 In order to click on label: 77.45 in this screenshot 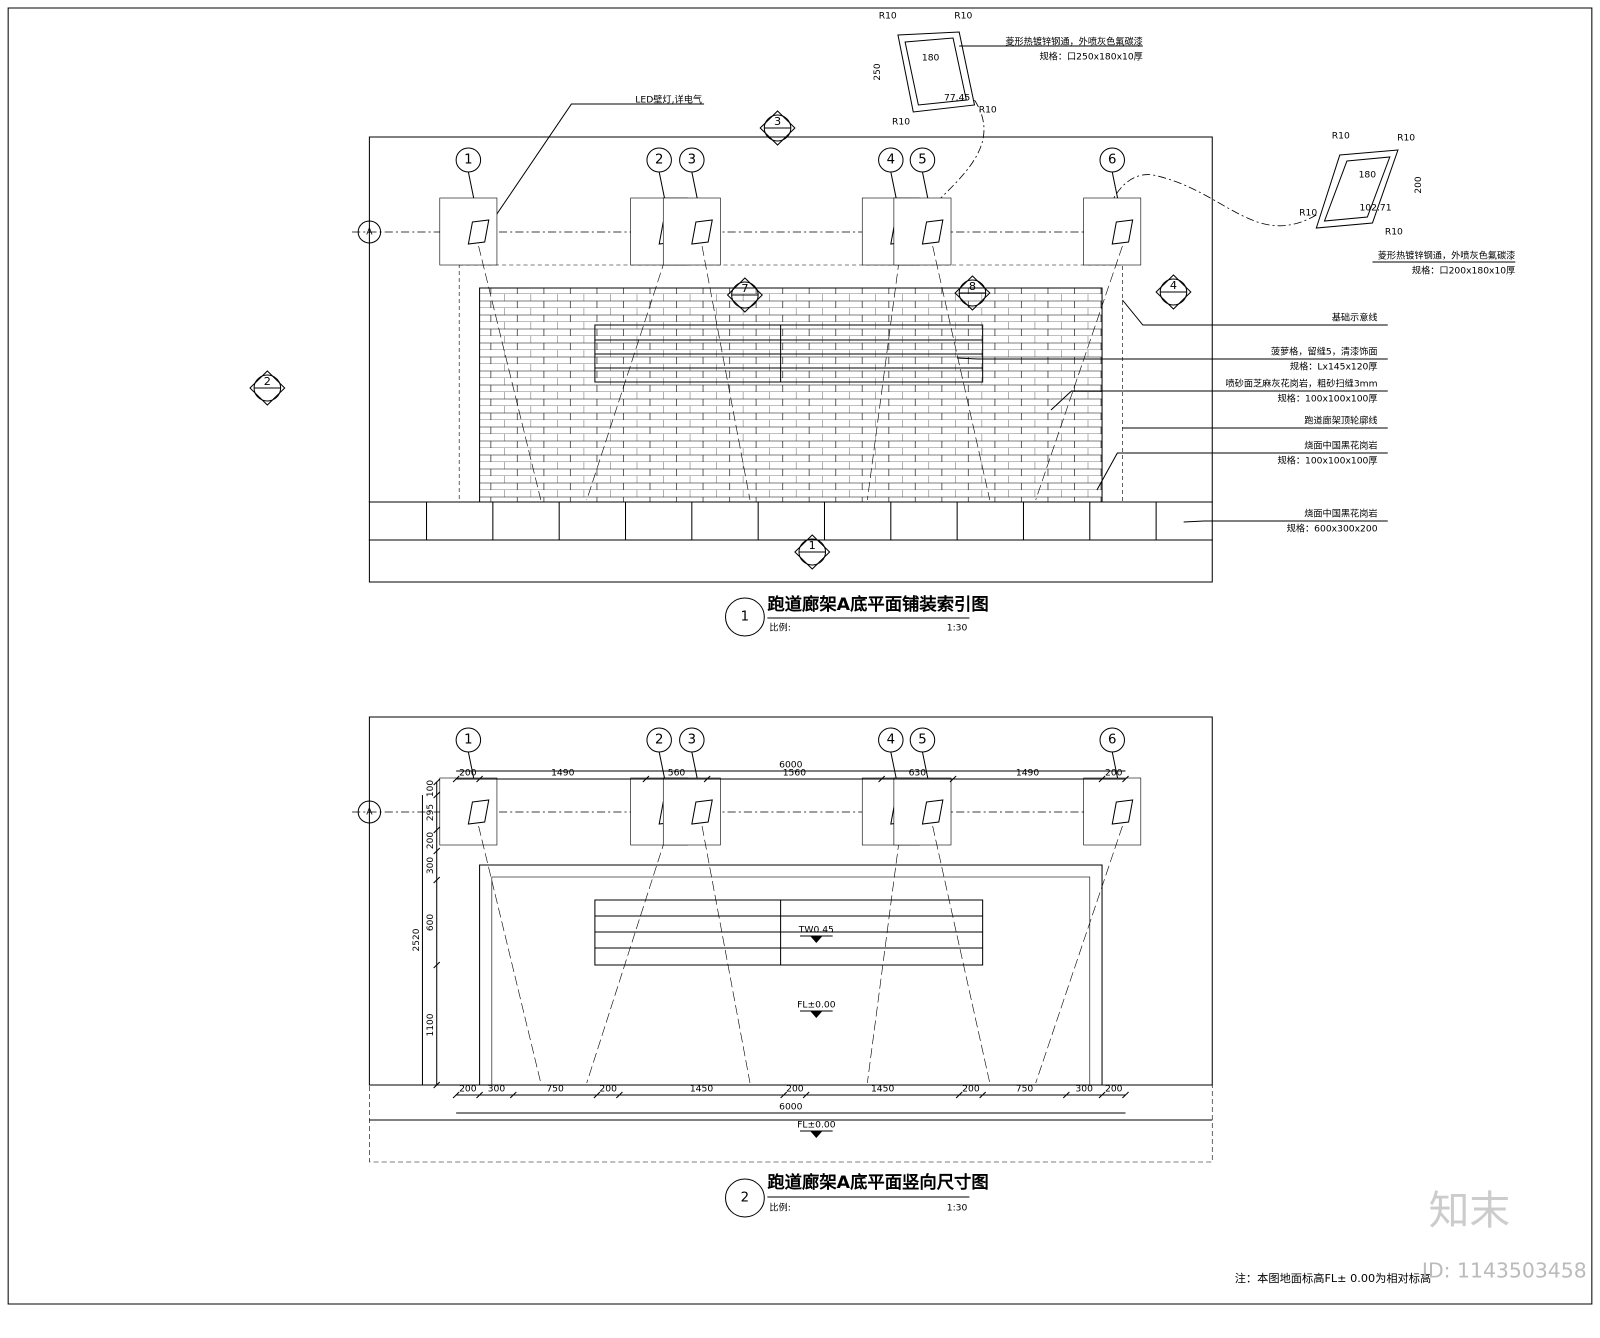, I will do `click(957, 99)`.